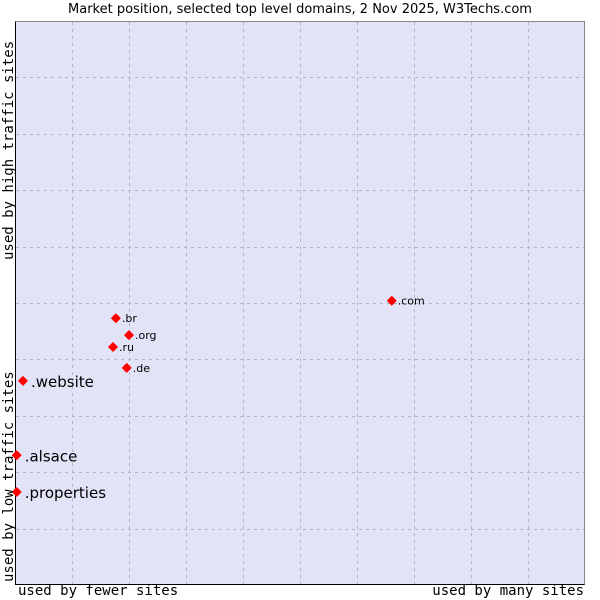  I want to click on point-label: .properties, so click(65, 493).